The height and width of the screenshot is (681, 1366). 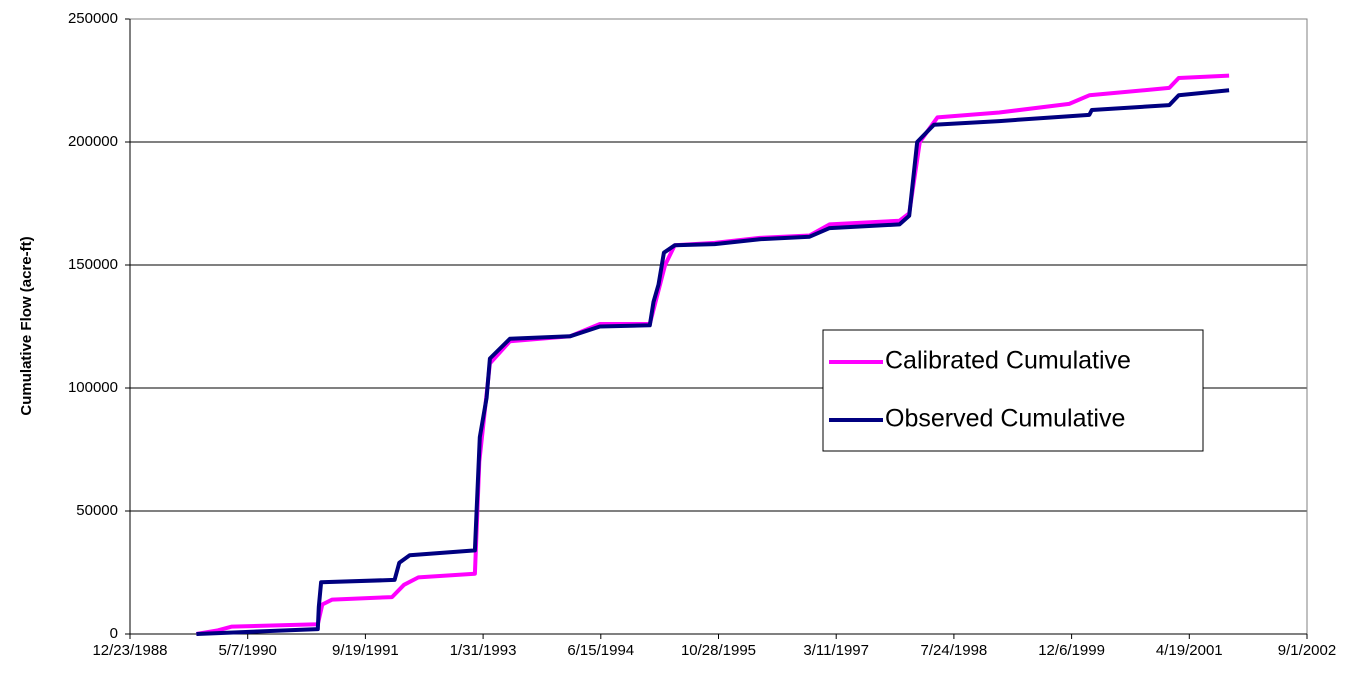 What do you see at coordinates (93, 18) in the screenshot?
I see `y-tick-label: 250000` at bounding box center [93, 18].